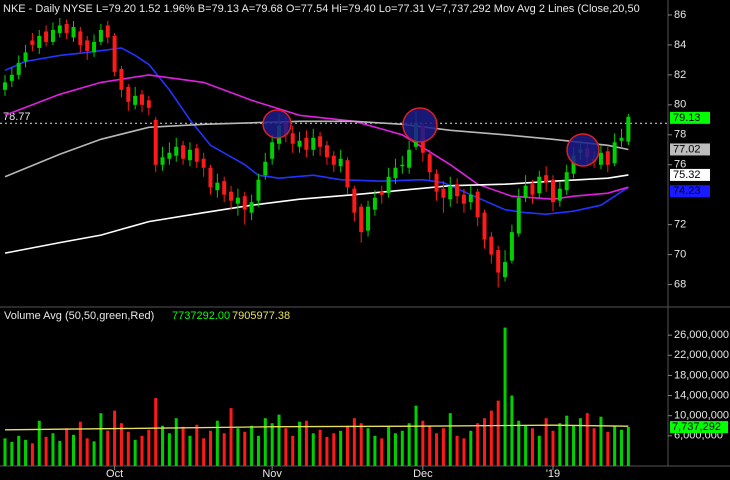 The height and width of the screenshot is (480, 730). I want to click on y-tick-label: 78, so click(680, 135).